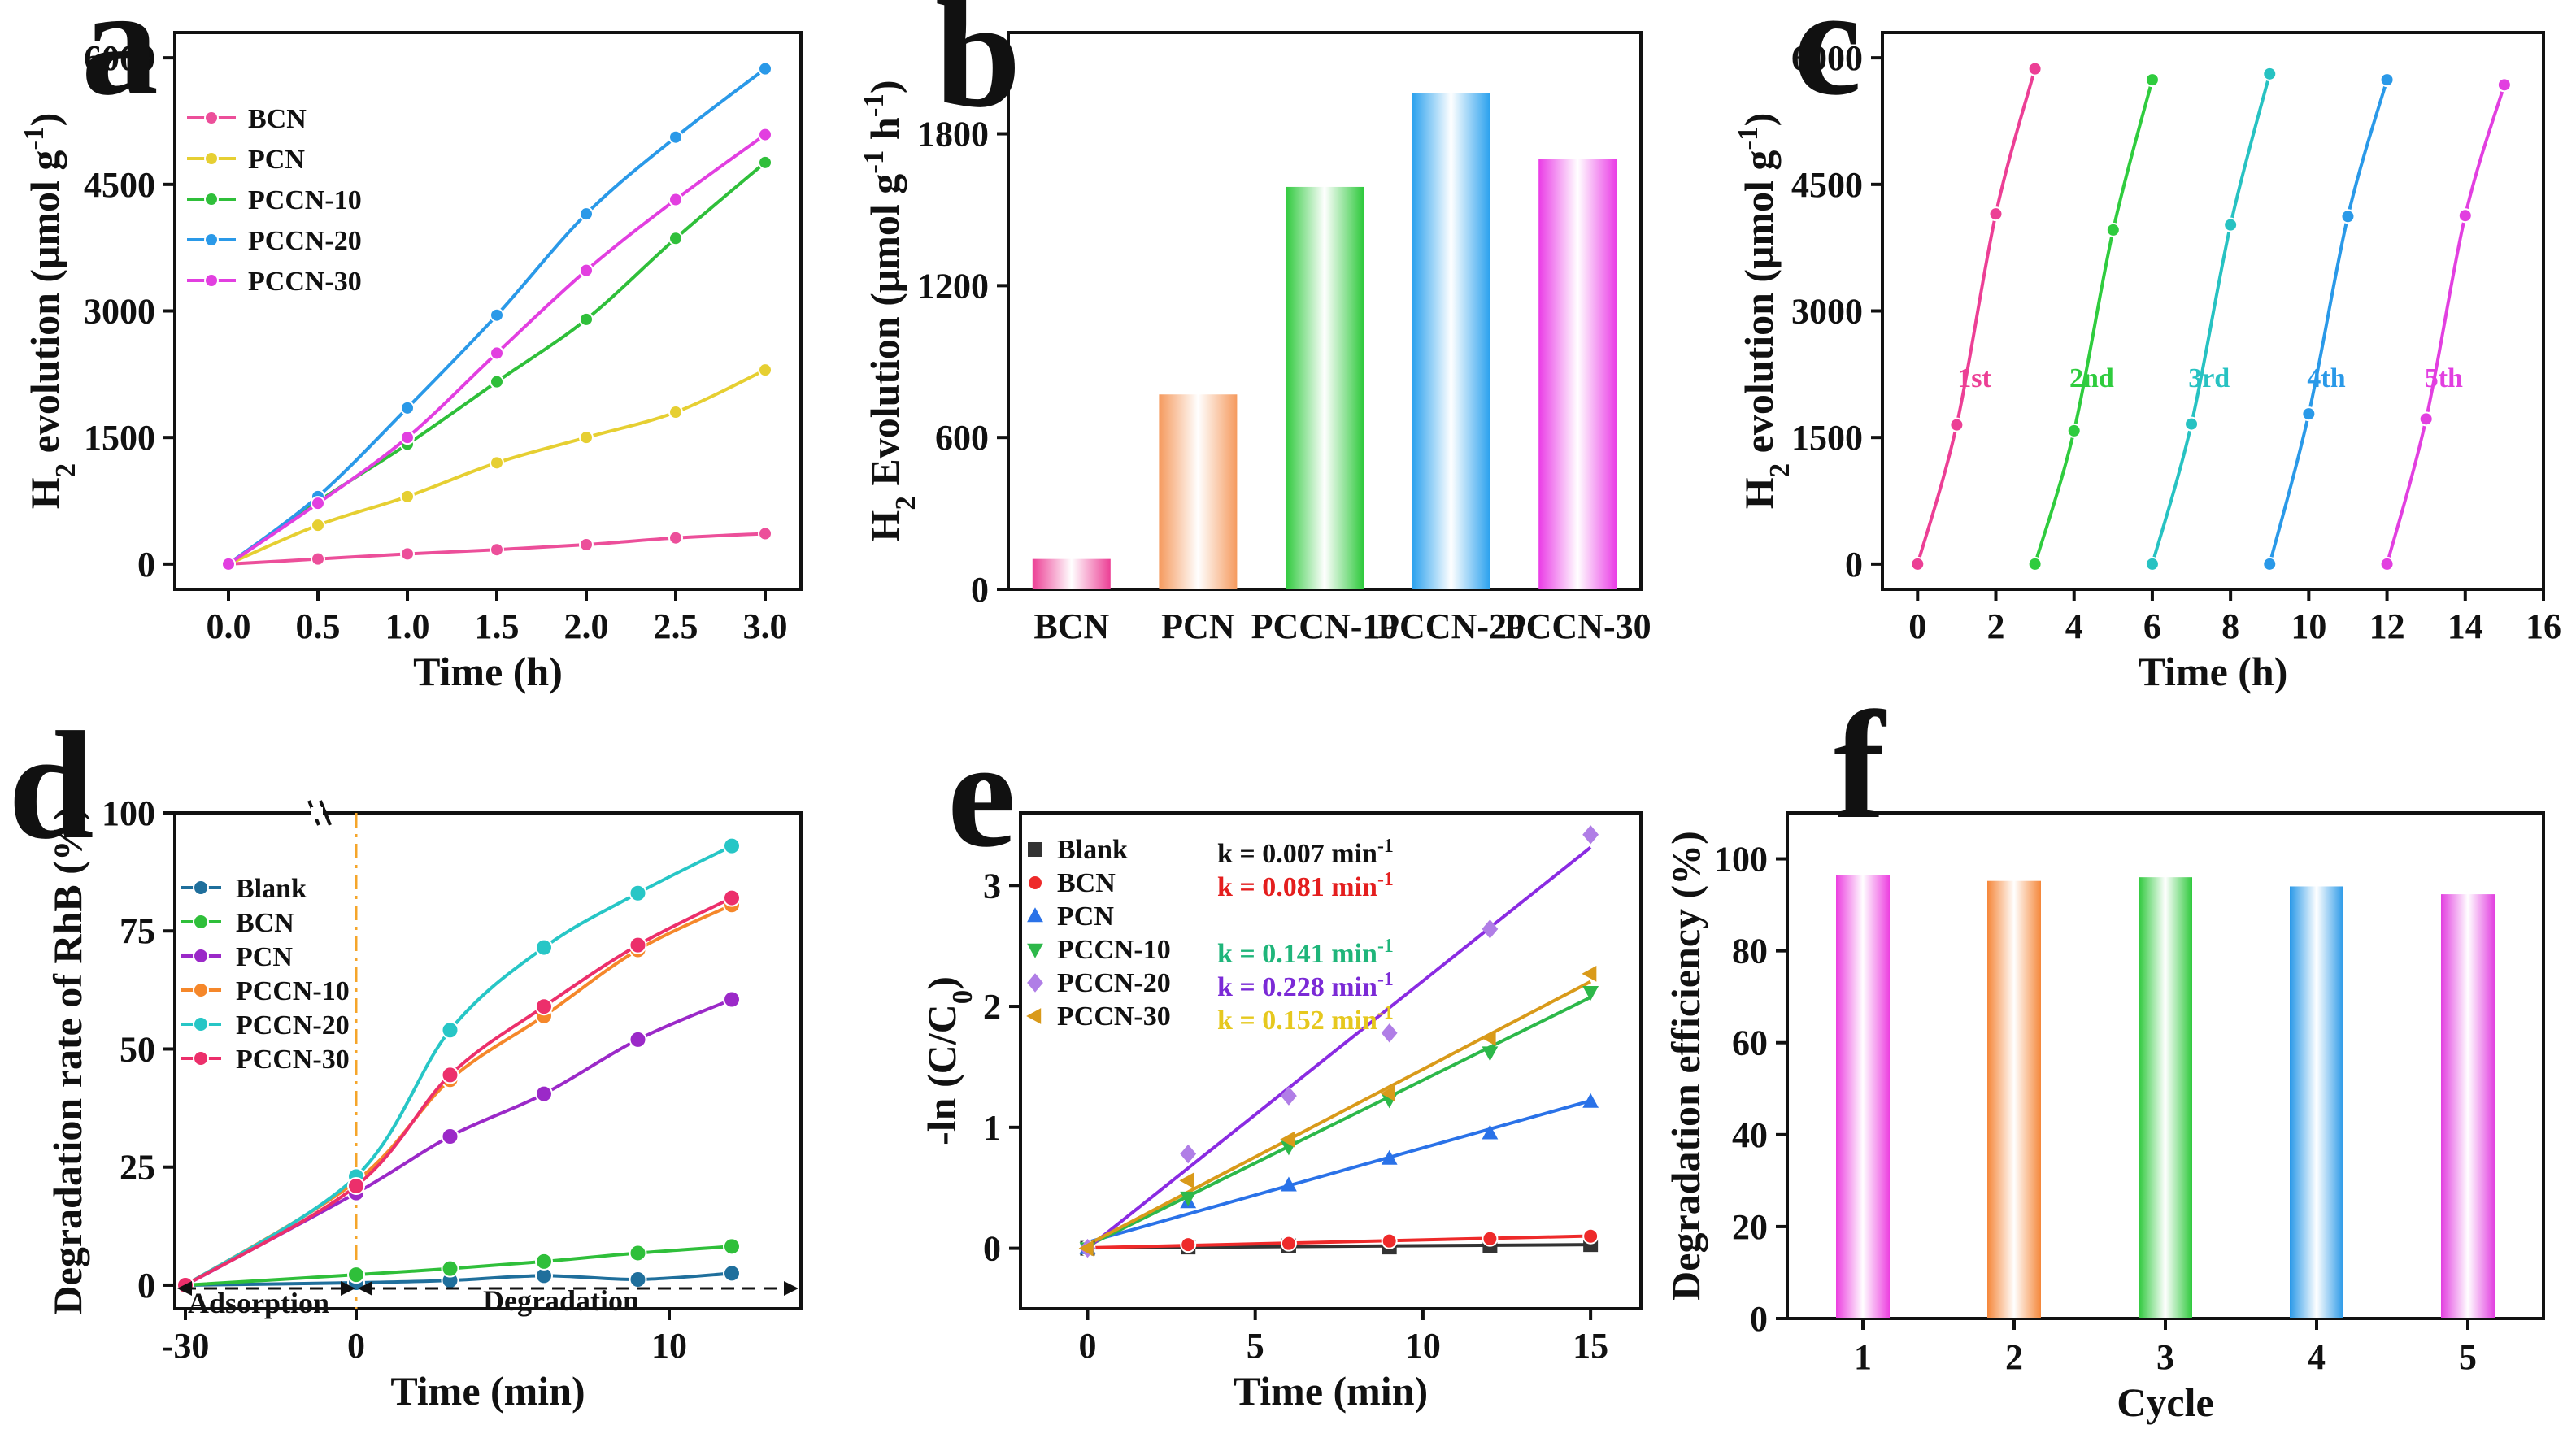  I want to click on legend-marker-Blank, so click(1035, 849).